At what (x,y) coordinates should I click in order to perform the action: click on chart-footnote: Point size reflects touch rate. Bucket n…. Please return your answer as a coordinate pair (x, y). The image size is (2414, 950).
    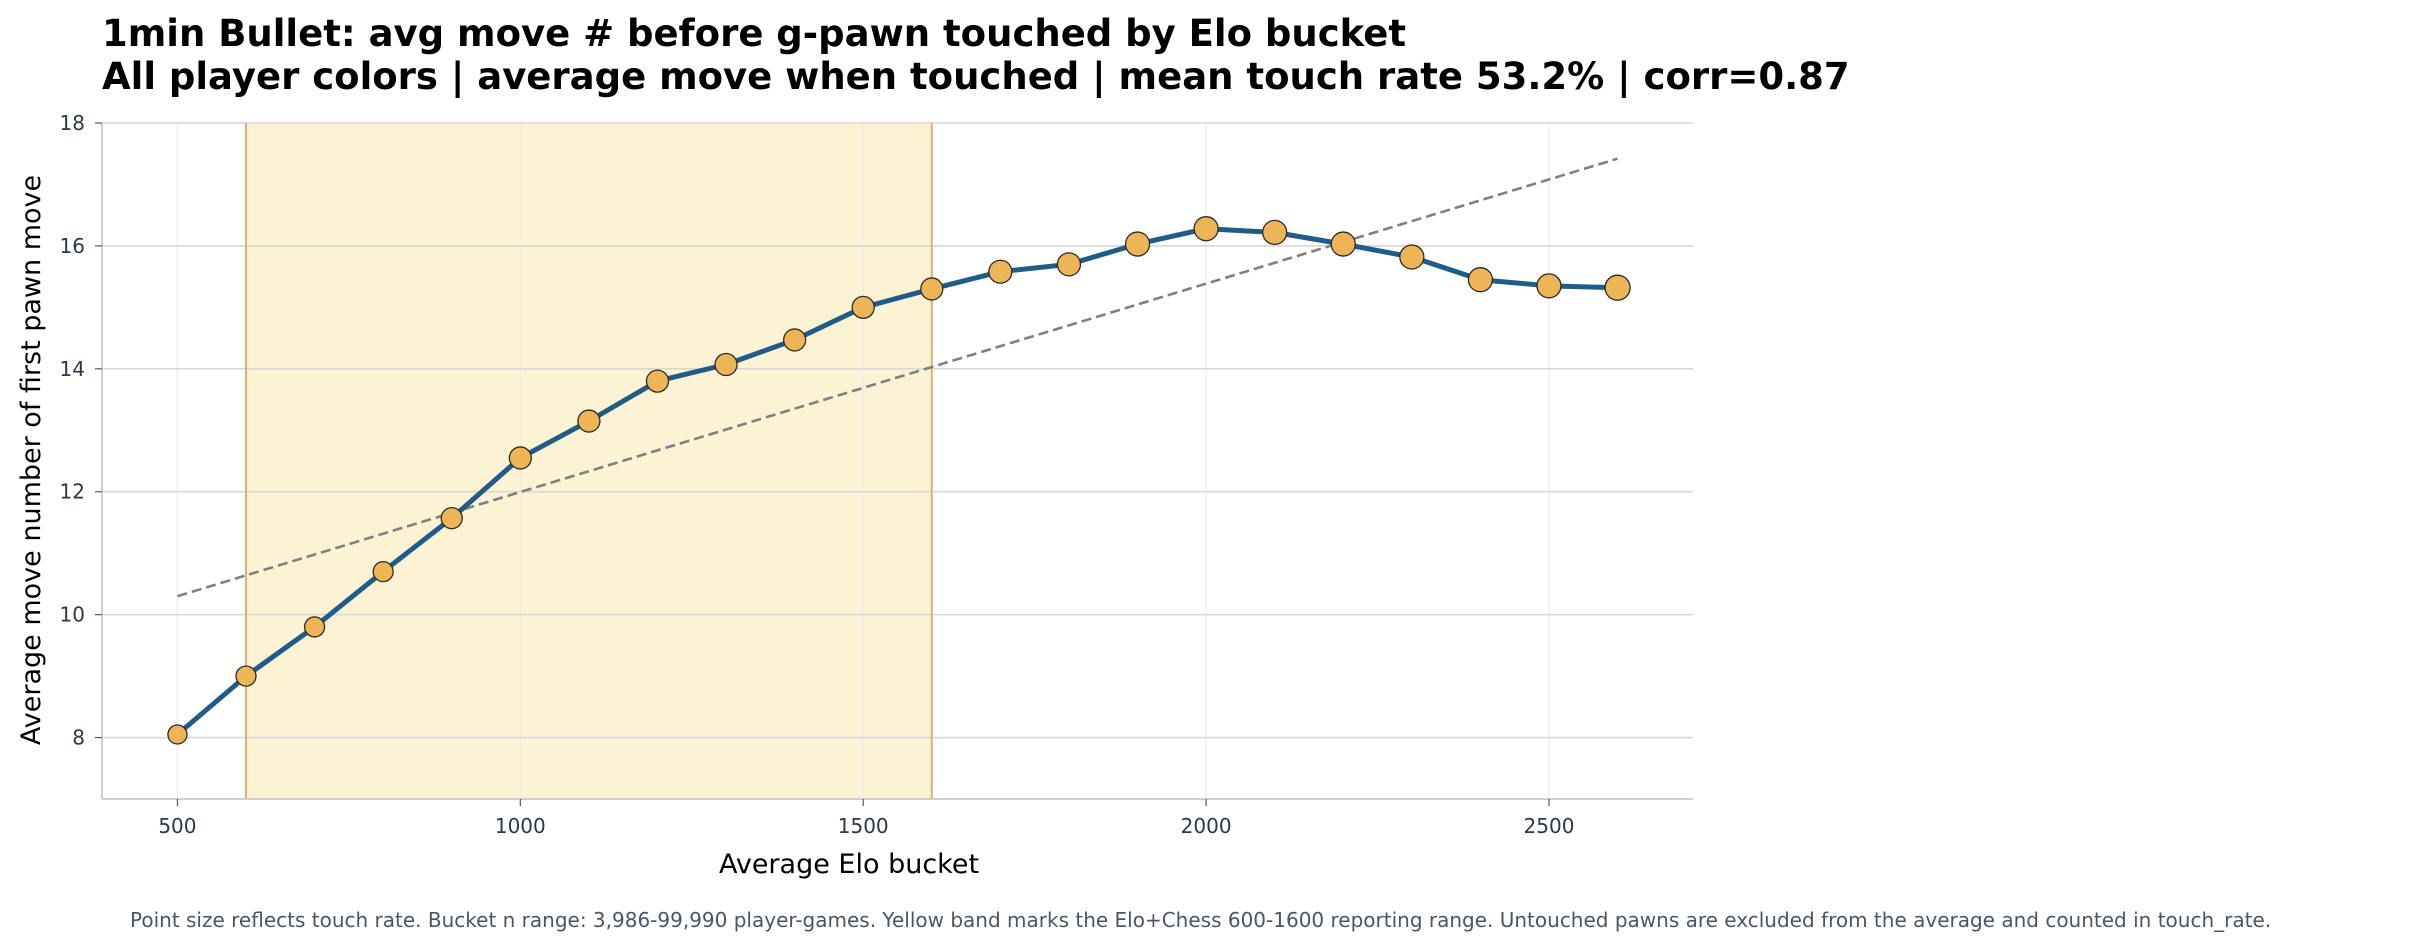
    Looking at the image, I should click on (1200, 920).